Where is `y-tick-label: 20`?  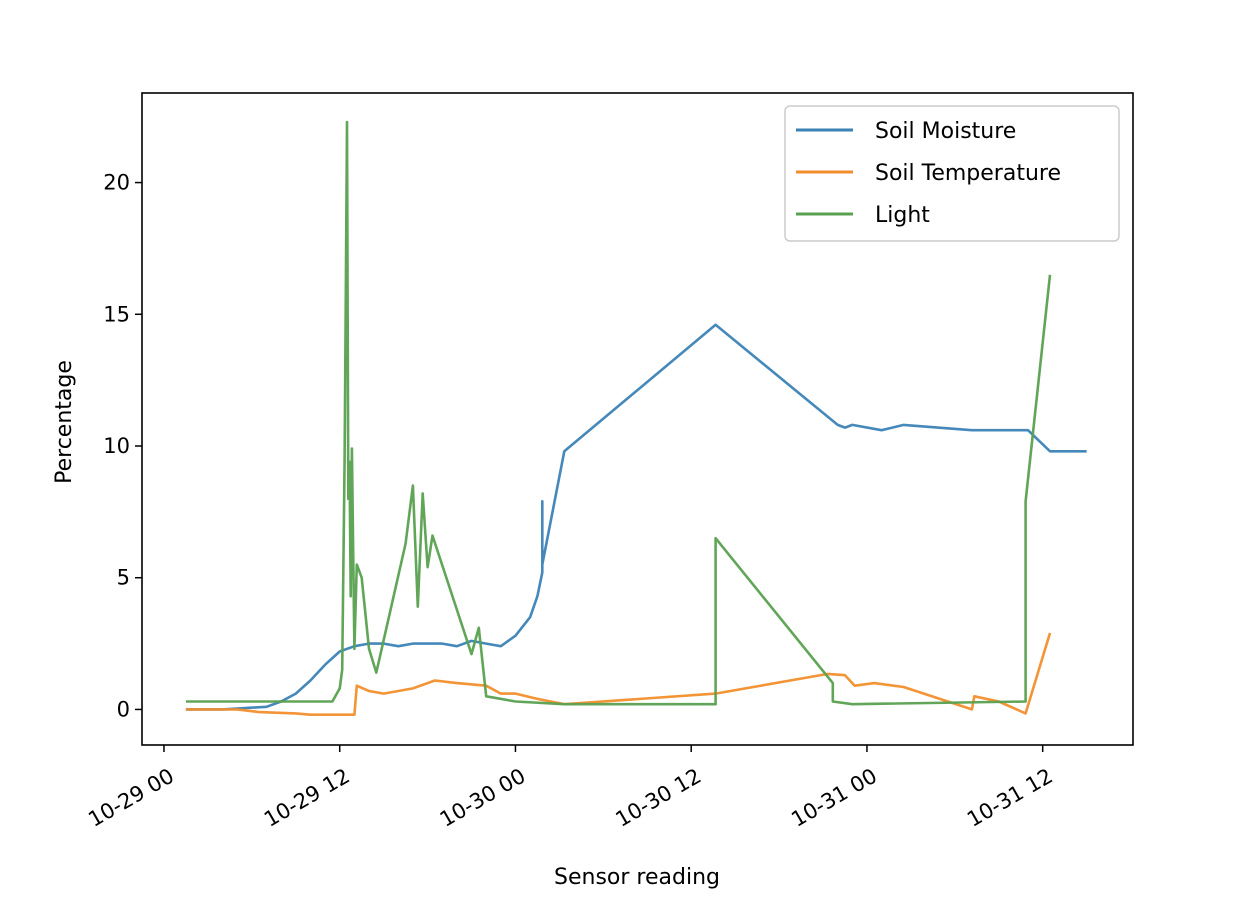 y-tick-label: 20 is located at coordinates (116, 183).